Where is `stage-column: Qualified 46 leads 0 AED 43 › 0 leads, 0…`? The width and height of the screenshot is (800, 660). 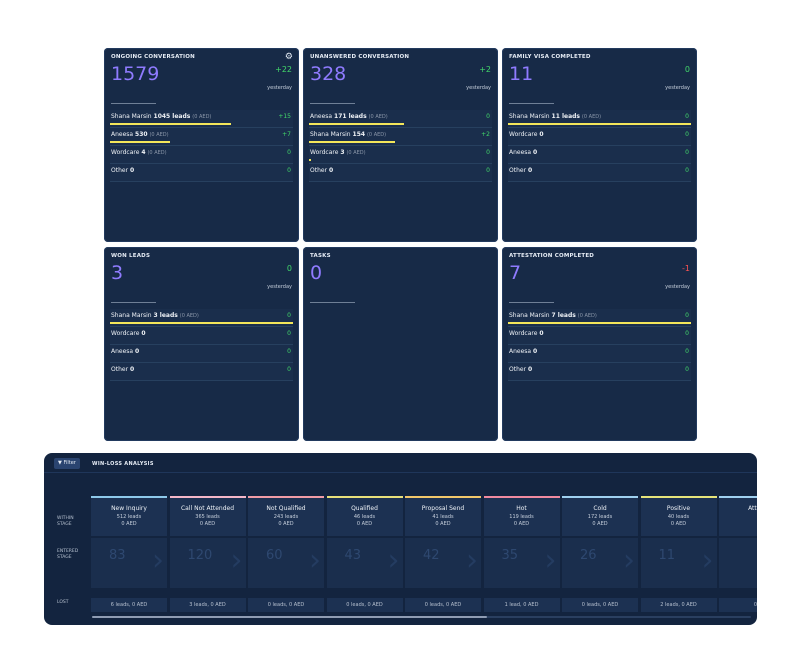
stage-column: Qualified 46 leads 0 AED 43 › 0 leads, 0… is located at coordinates (364, 558).